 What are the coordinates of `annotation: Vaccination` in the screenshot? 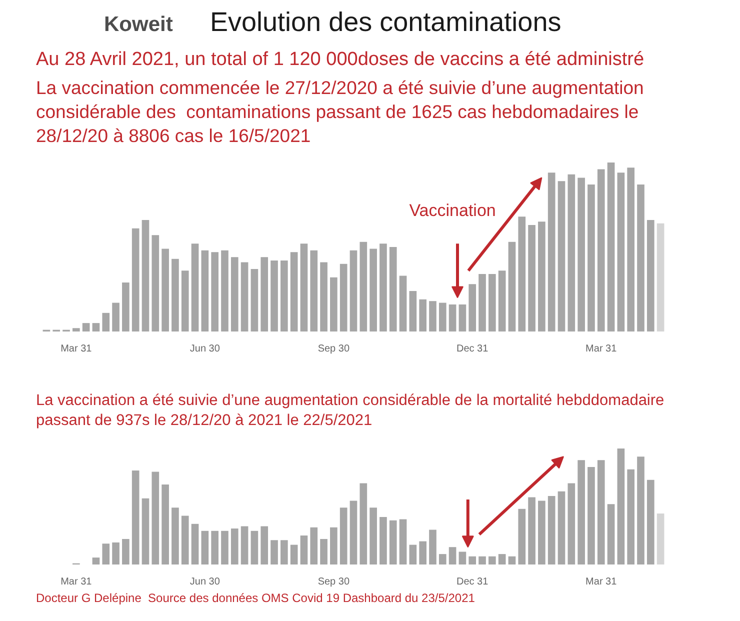 It's located at (452, 210).